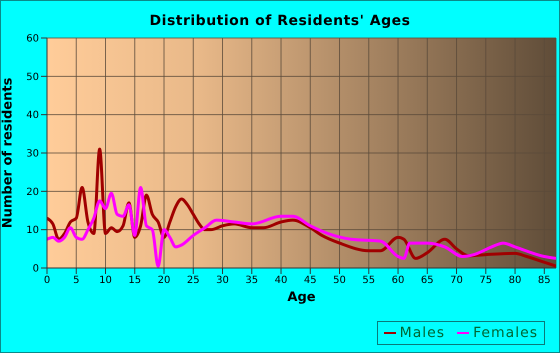 The height and width of the screenshot is (353, 560). What do you see at coordinates (8, 152) in the screenshot?
I see `y-axis-title: Number of residents` at bounding box center [8, 152].